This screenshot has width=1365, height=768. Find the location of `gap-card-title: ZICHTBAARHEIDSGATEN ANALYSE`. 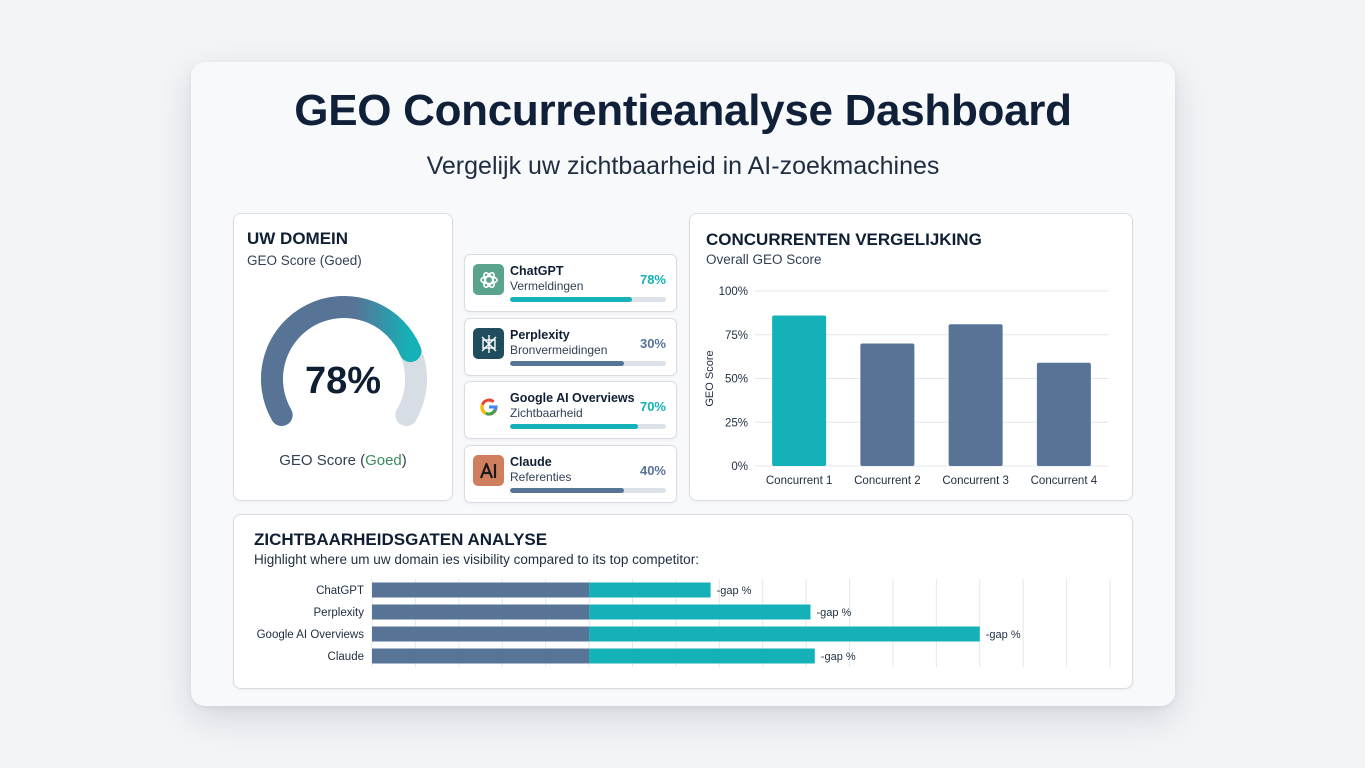

gap-card-title: ZICHTBAARHEIDSGATEN ANALYSE is located at coordinates (401, 539).